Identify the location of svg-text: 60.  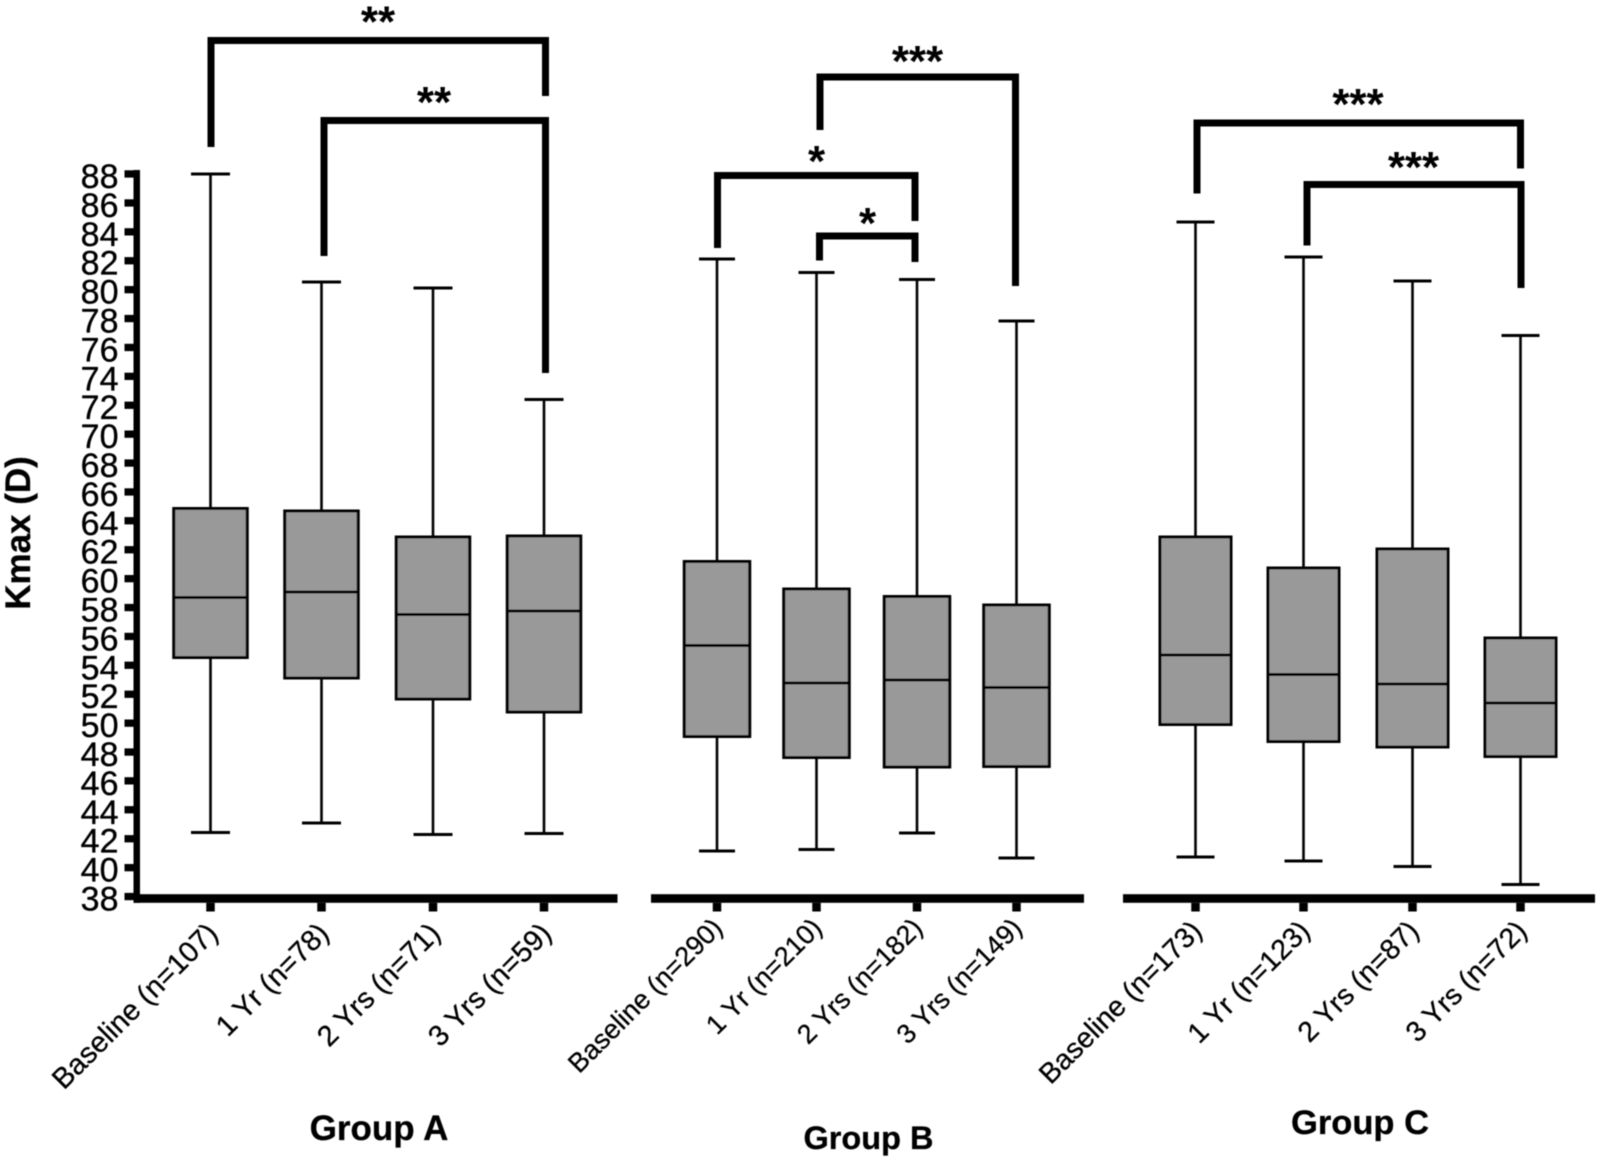
(100, 582).